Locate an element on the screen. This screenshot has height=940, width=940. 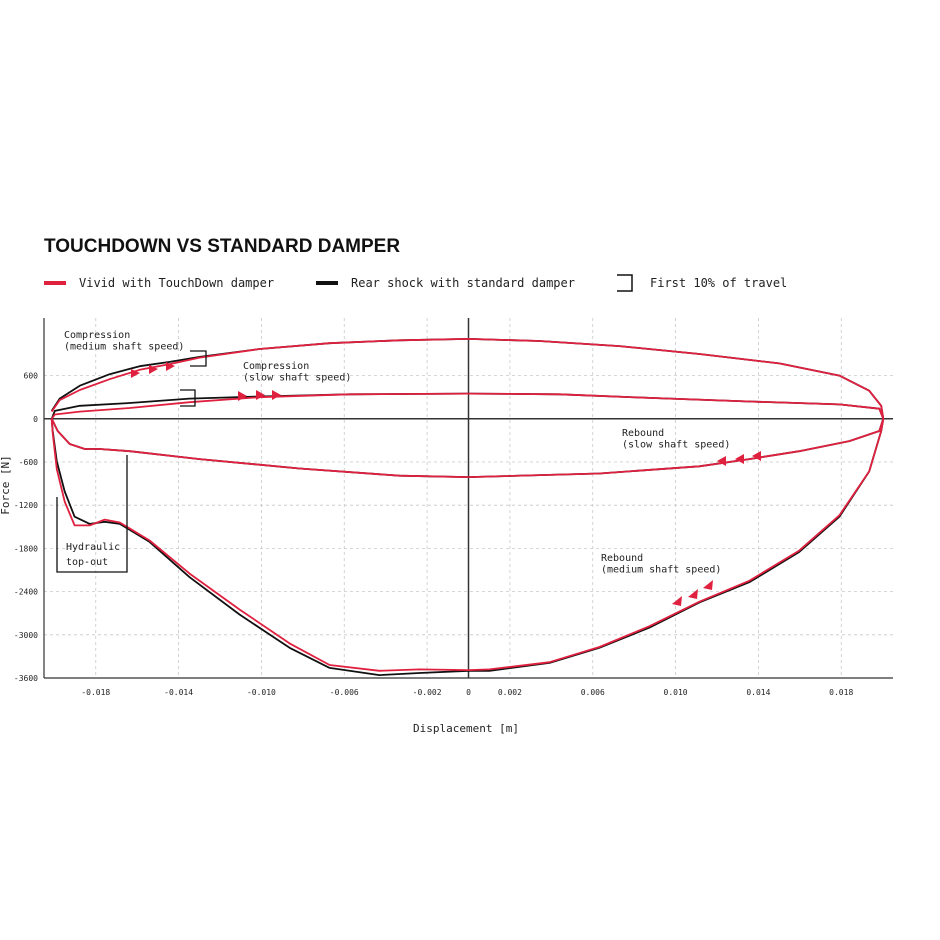
y-axis-label: Force [N] is located at coordinates (6, 485).